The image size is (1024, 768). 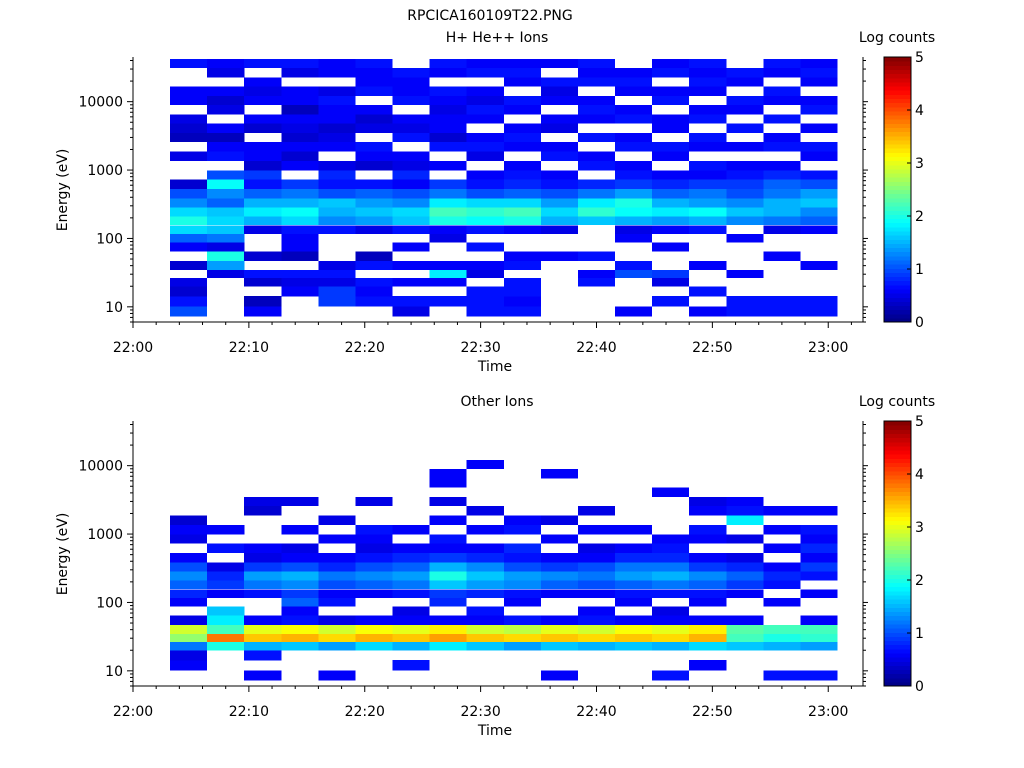 What do you see at coordinates (133, 712) in the screenshot?
I see `x-tick-label: 22:00` at bounding box center [133, 712].